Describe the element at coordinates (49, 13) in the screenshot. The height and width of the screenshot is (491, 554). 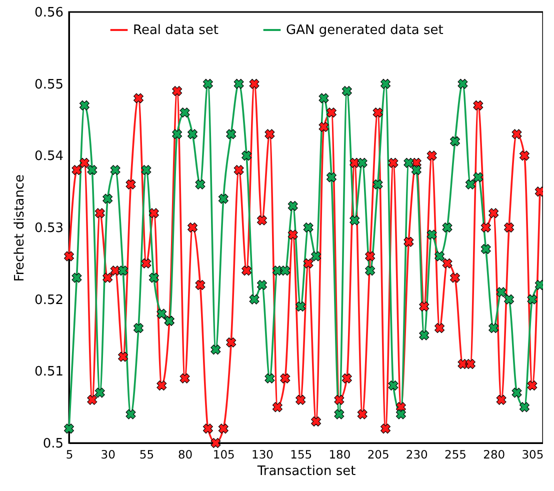
I see `y-tick-label: 0.56` at that location.